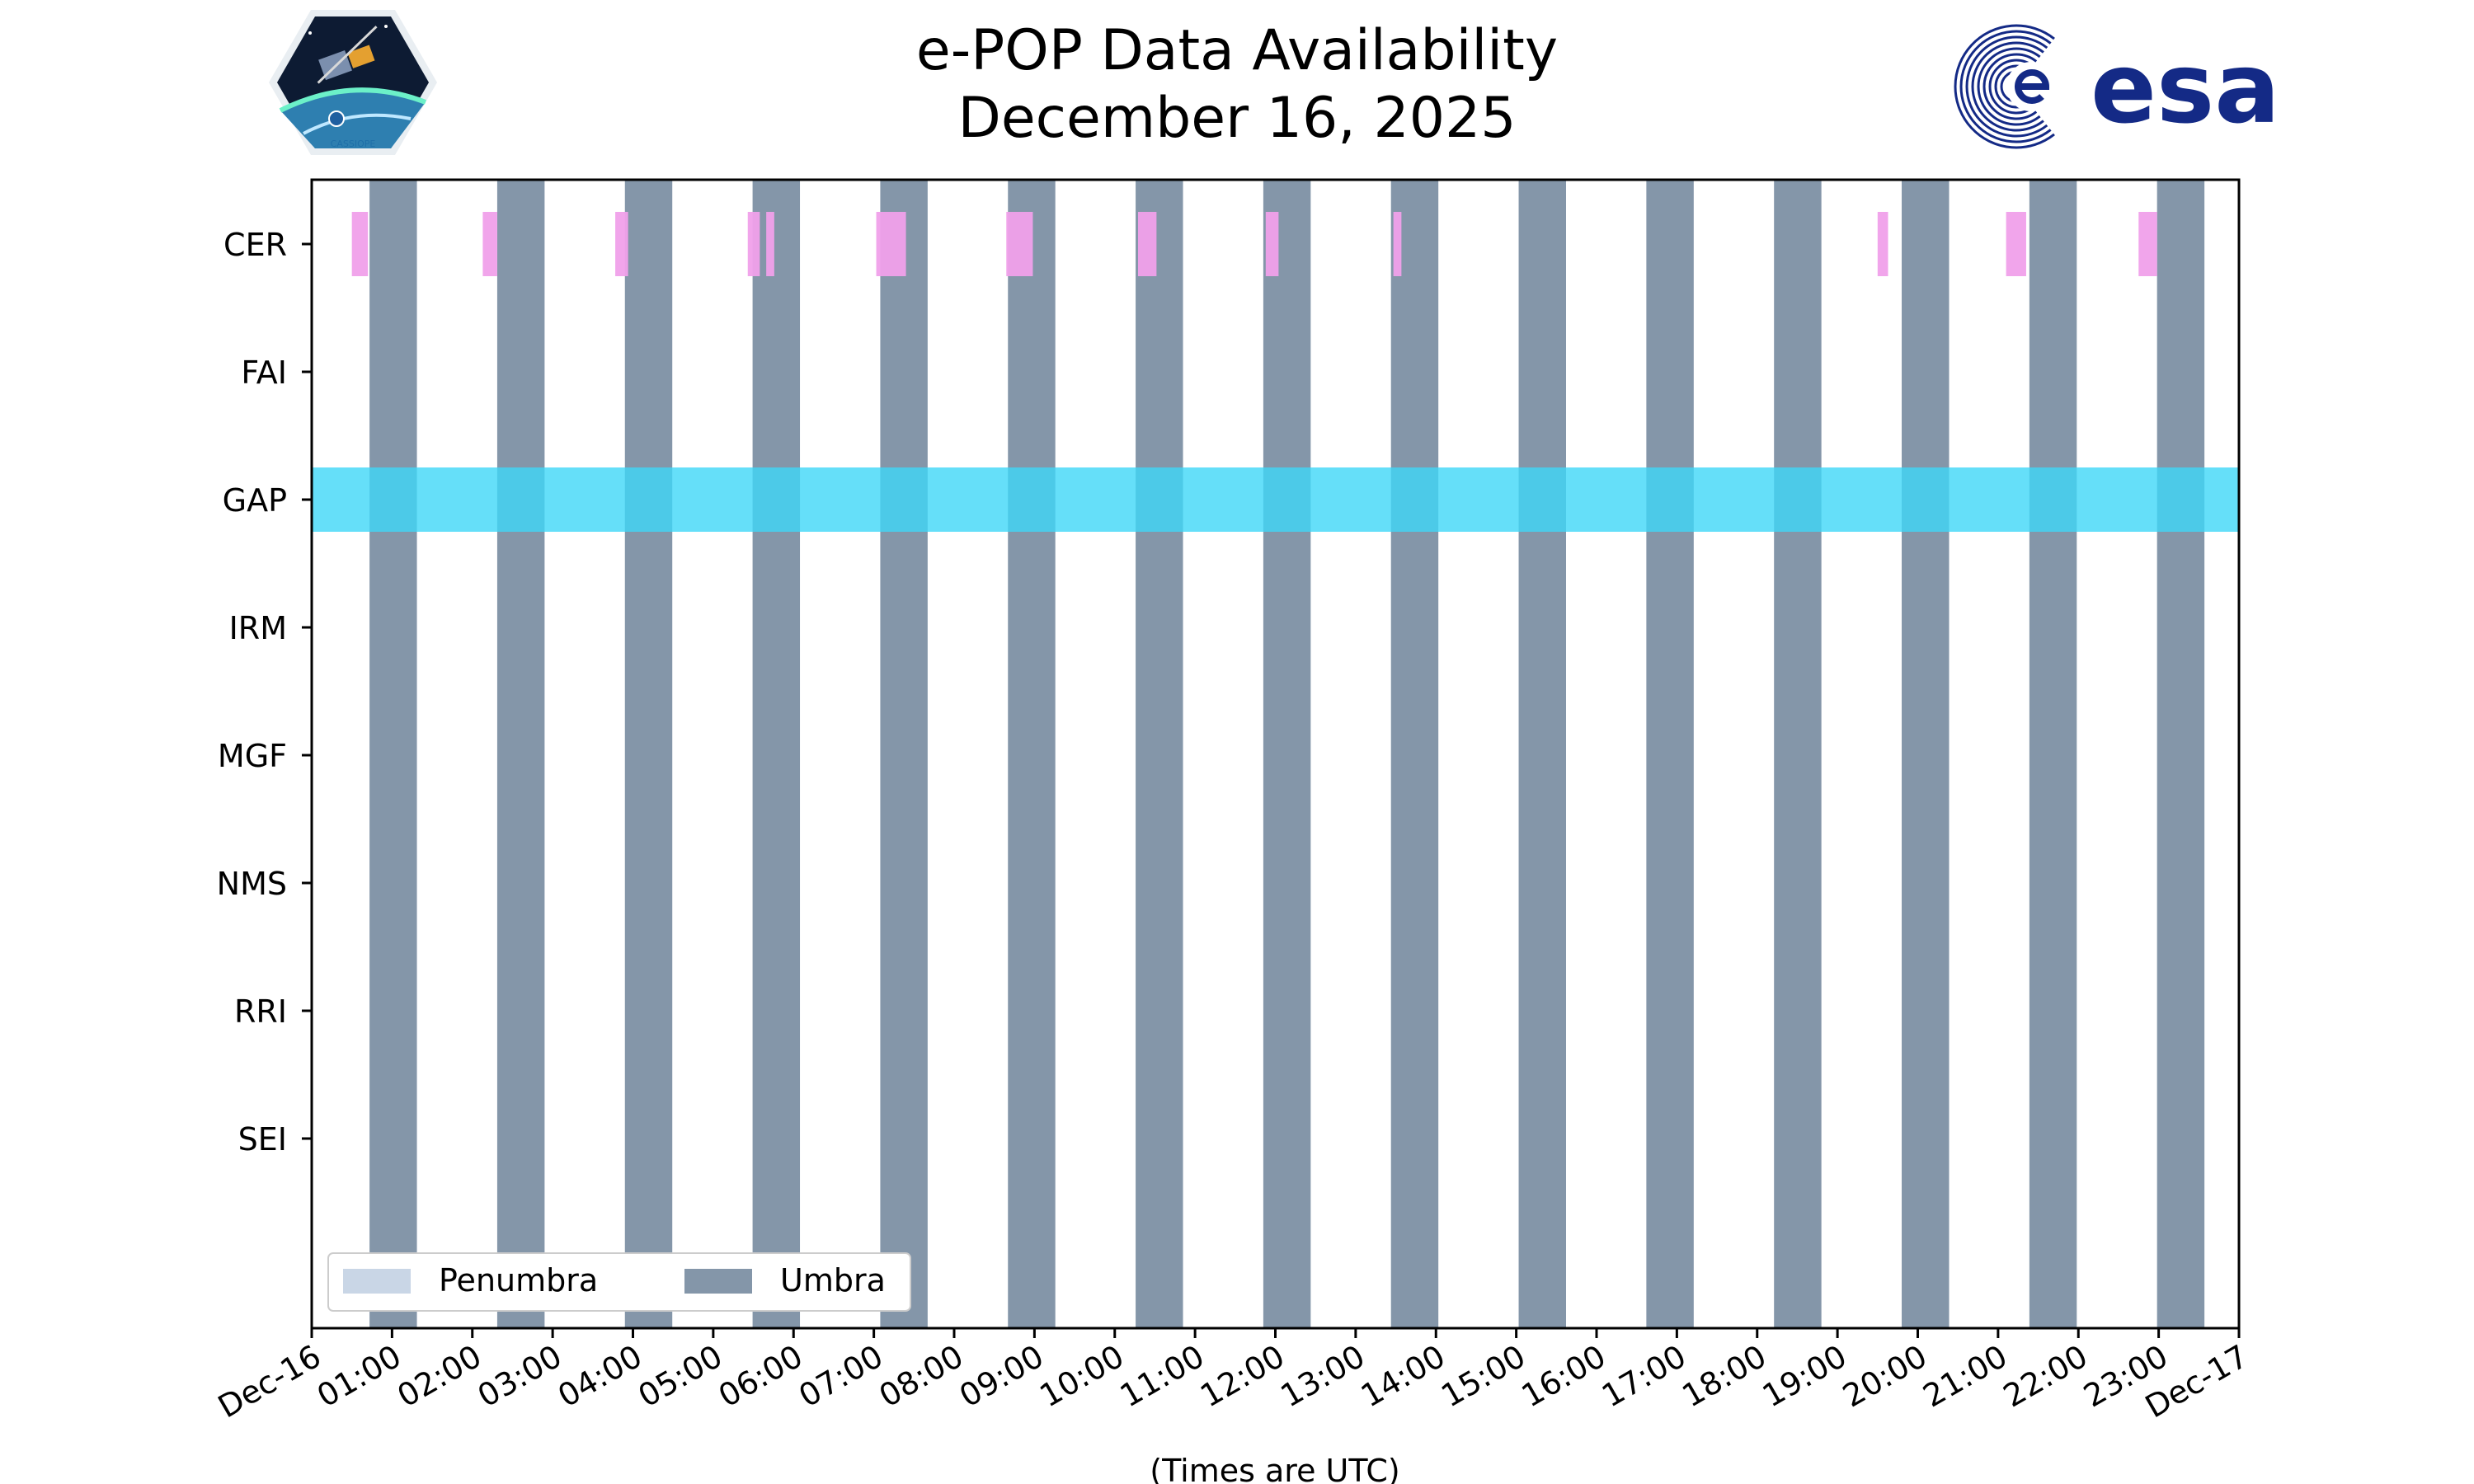 The height and width of the screenshot is (1484, 2474). What do you see at coordinates (1162, 1376) in the screenshot?
I see `x-tick-label-11-00: 11:00` at bounding box center [1162, 1376].